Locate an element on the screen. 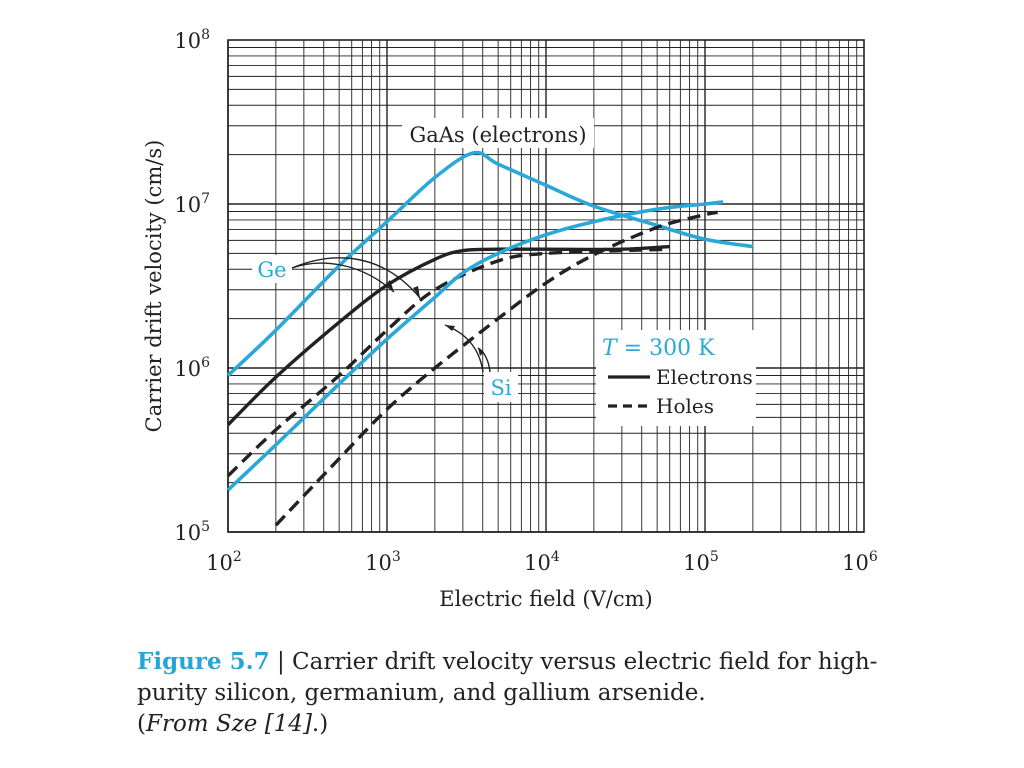 The width and height of the screenshot is (1024, 768). y-tick-label: 105 is located at coordinates (192, 532).